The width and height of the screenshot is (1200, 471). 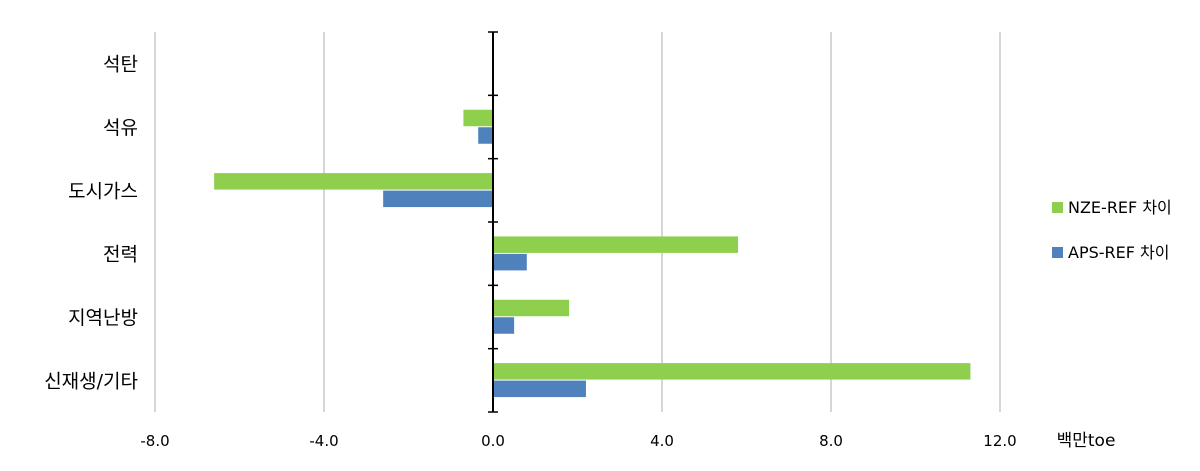 I want to click on category-axis, so click(x=493, y=222).